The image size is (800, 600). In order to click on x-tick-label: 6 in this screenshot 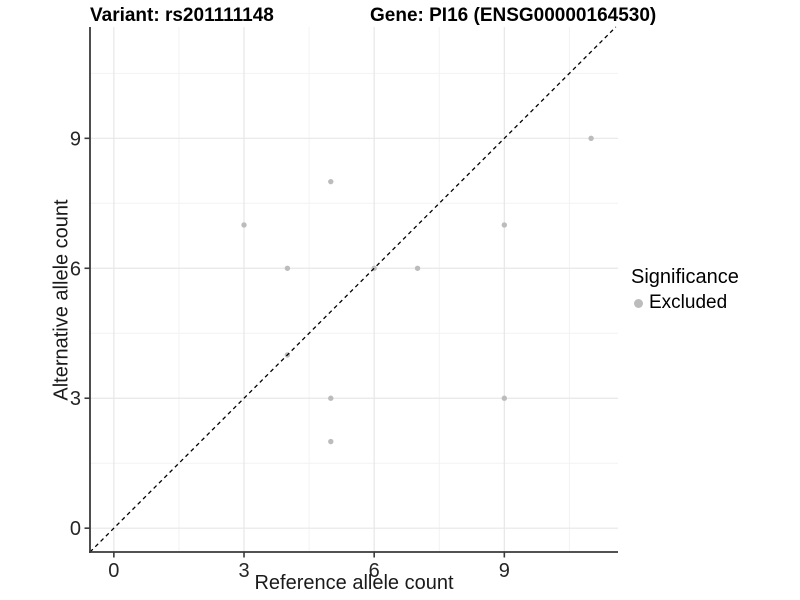, I will do `click(374, 571)`.